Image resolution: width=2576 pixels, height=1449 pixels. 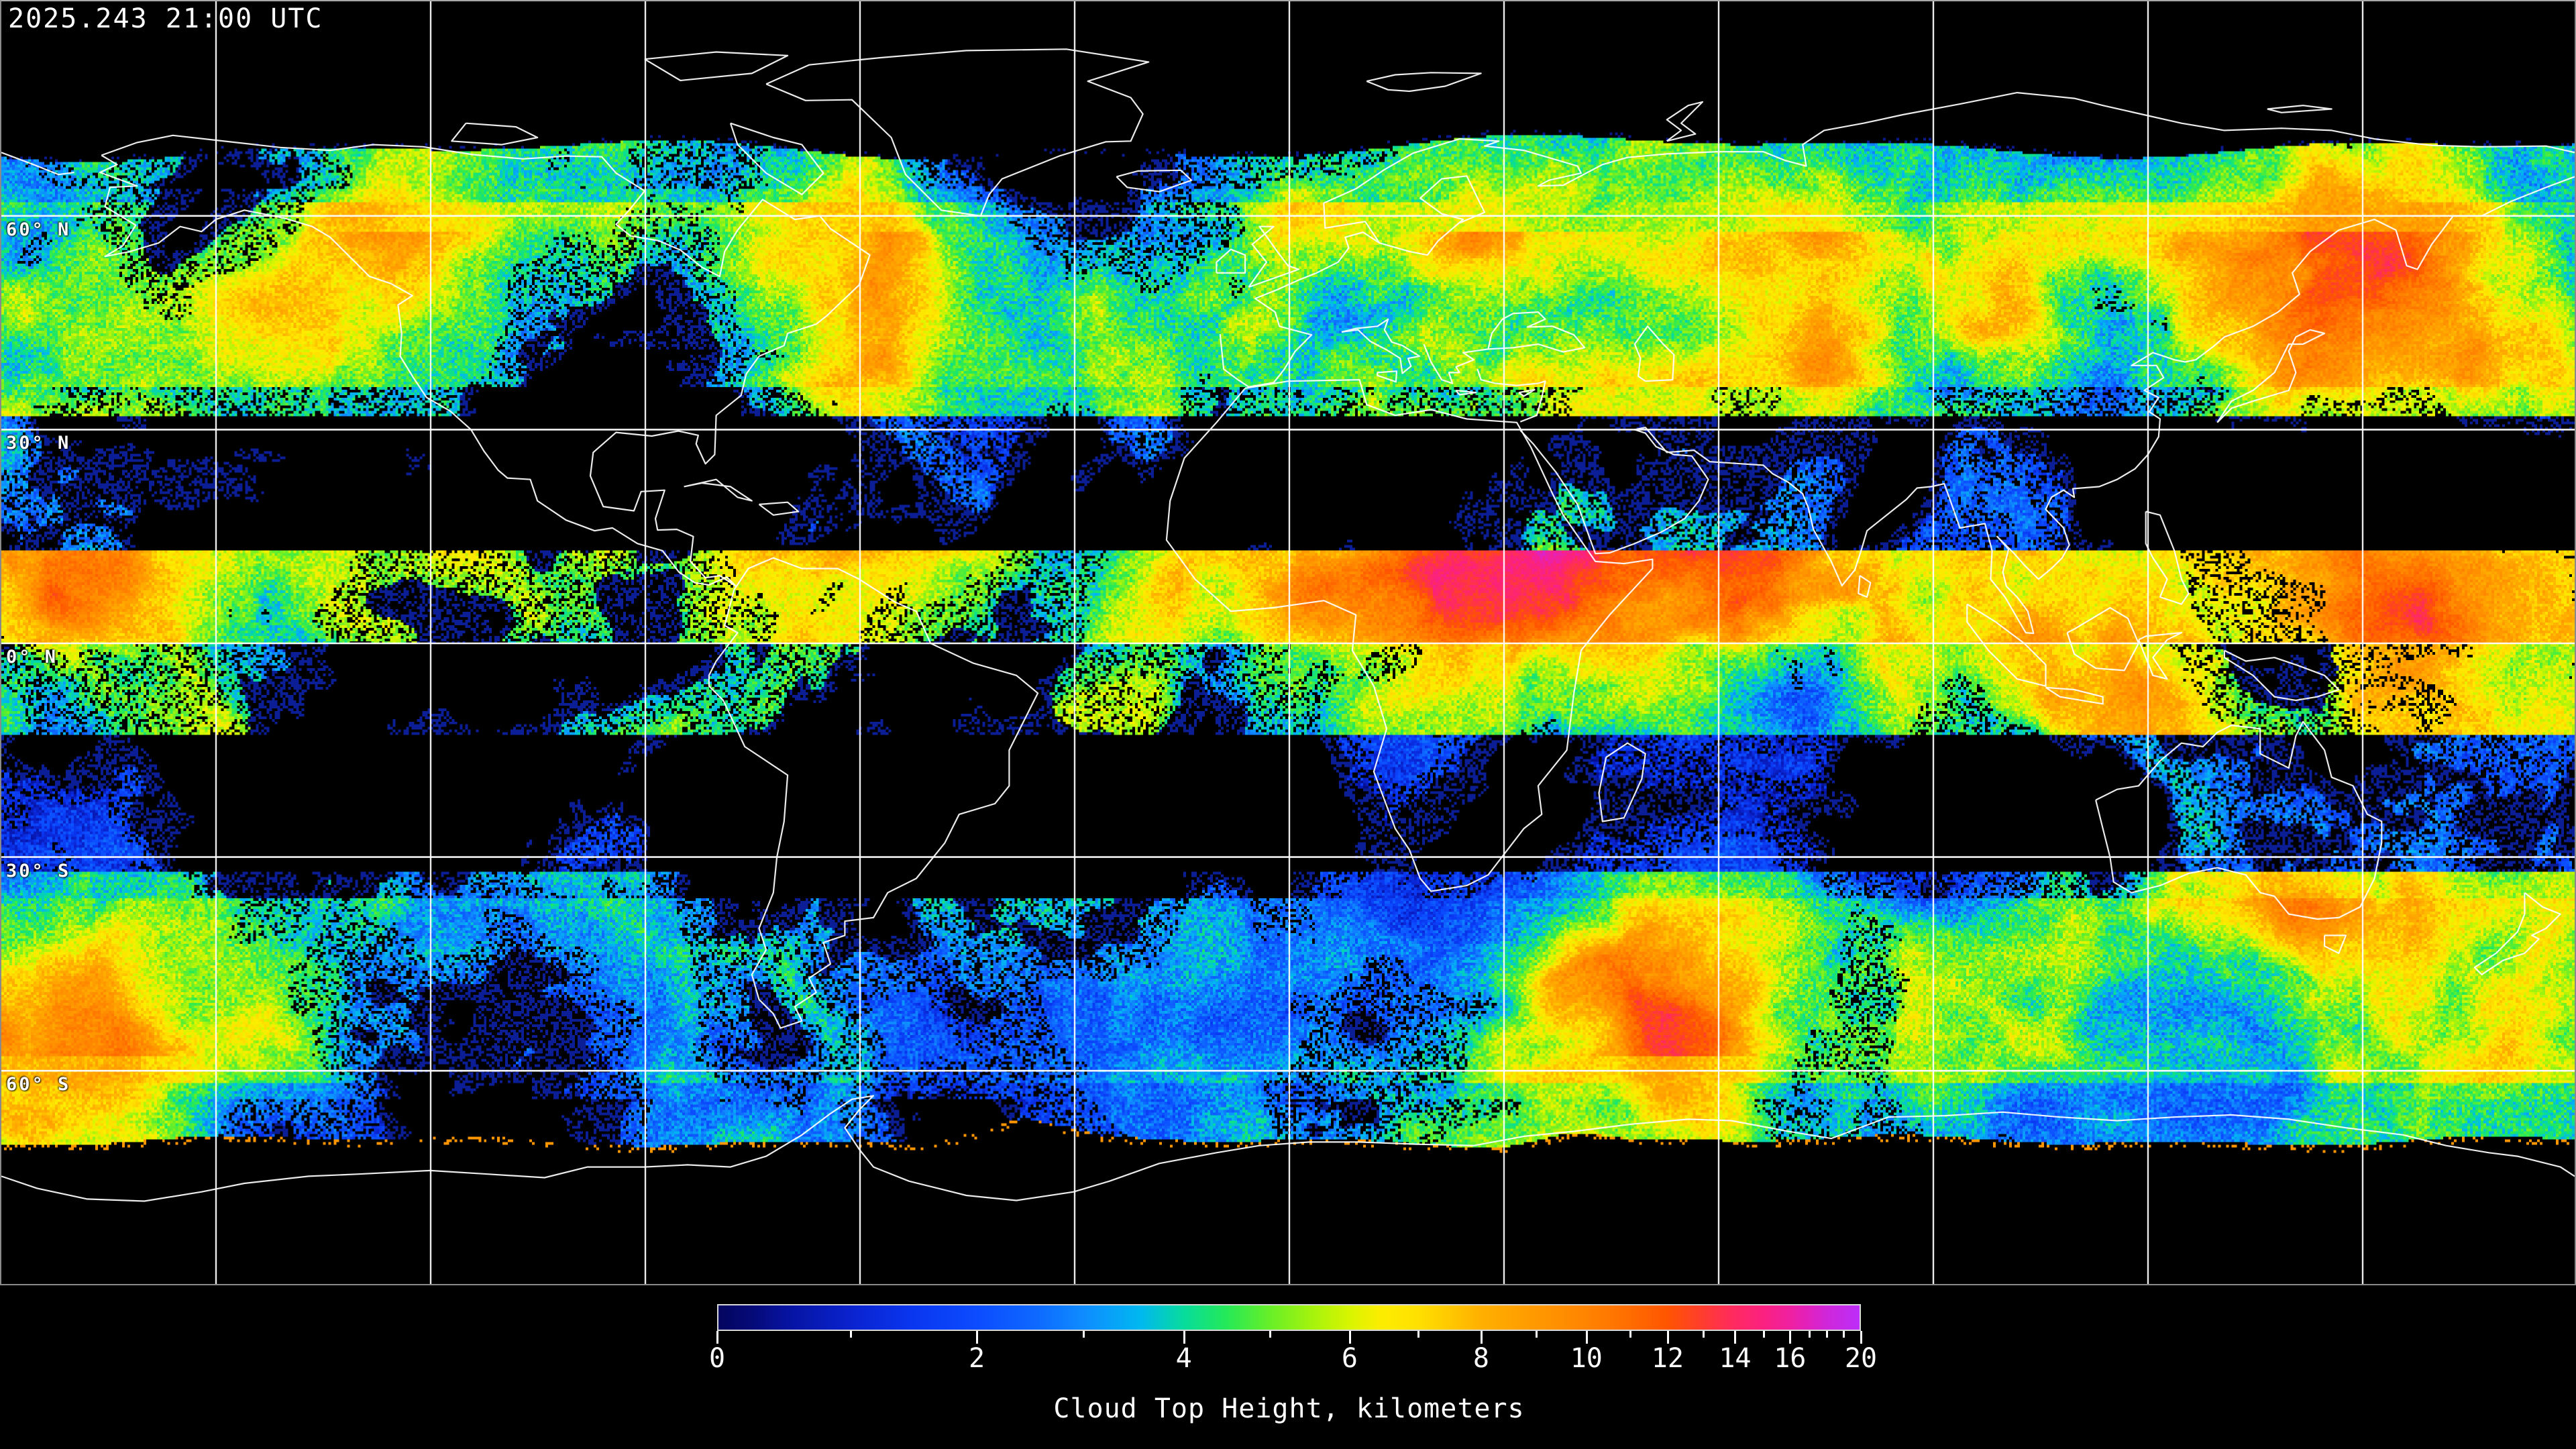 What do you see at coordinates (1289, 1408) in the screenshot?
I see `colorbar-caption: Cloud Top Height, kilometers` at bounding box center [1289, 1408].